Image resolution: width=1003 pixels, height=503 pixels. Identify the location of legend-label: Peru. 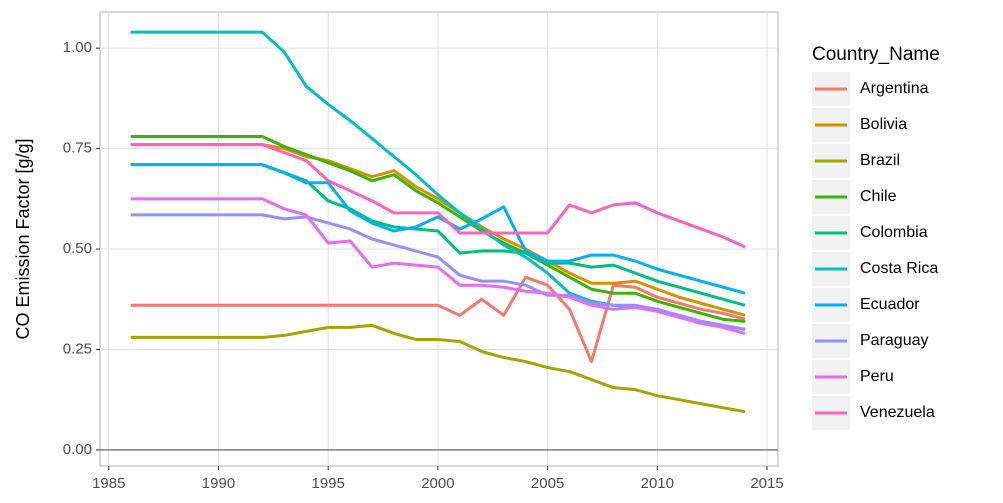
(877, 376).